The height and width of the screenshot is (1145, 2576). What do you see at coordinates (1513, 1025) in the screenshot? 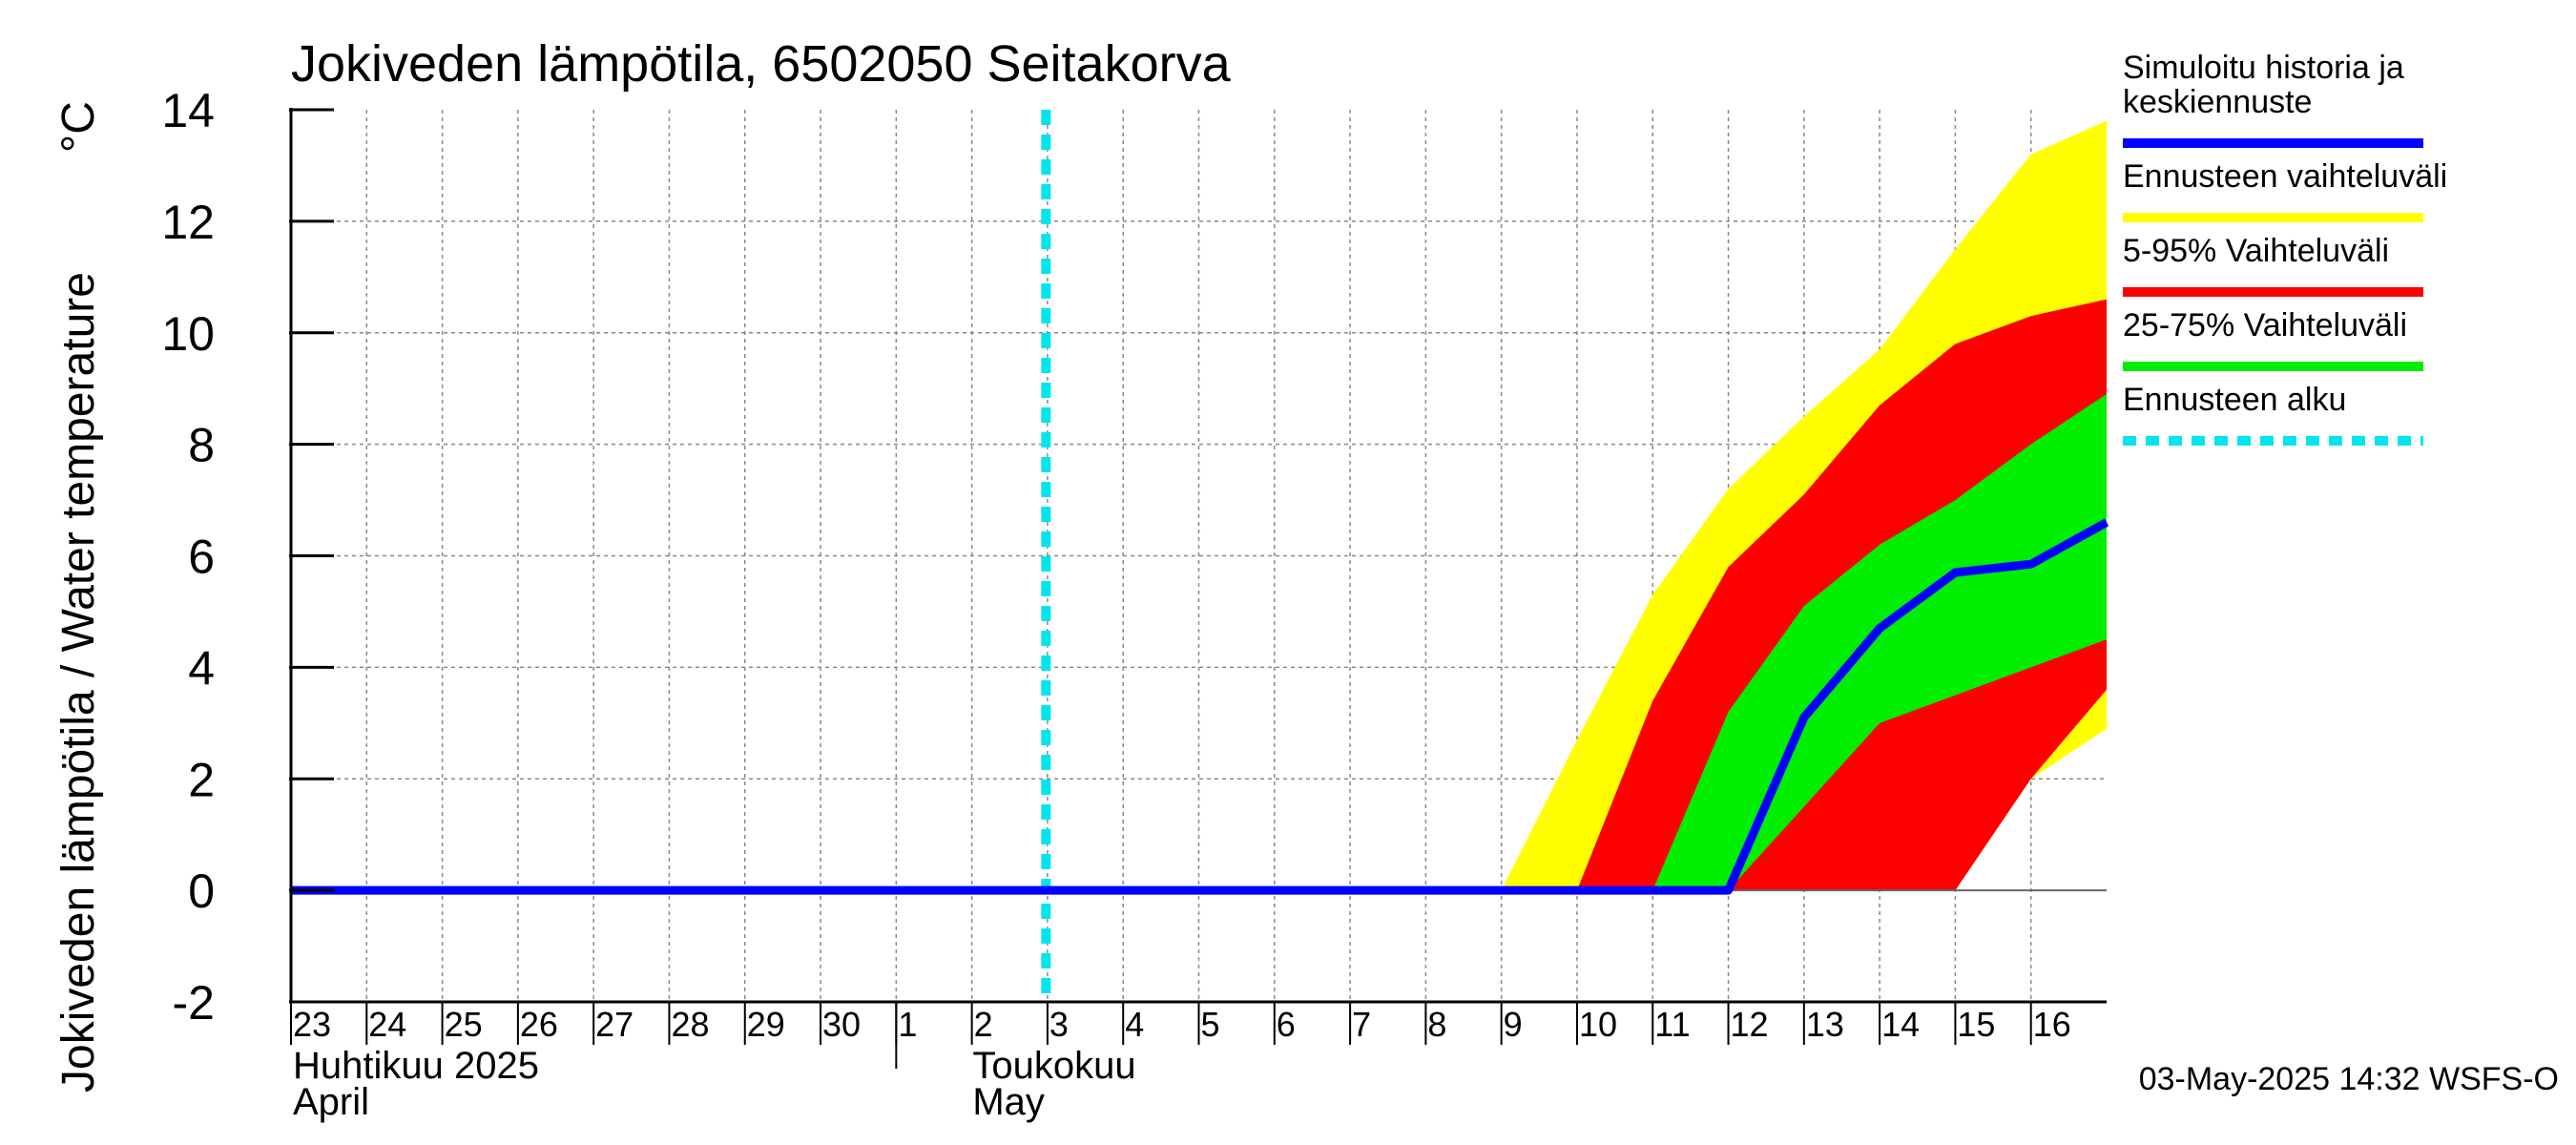
I see `x-tick-label: 9` at bounding box center [1513, 1025].